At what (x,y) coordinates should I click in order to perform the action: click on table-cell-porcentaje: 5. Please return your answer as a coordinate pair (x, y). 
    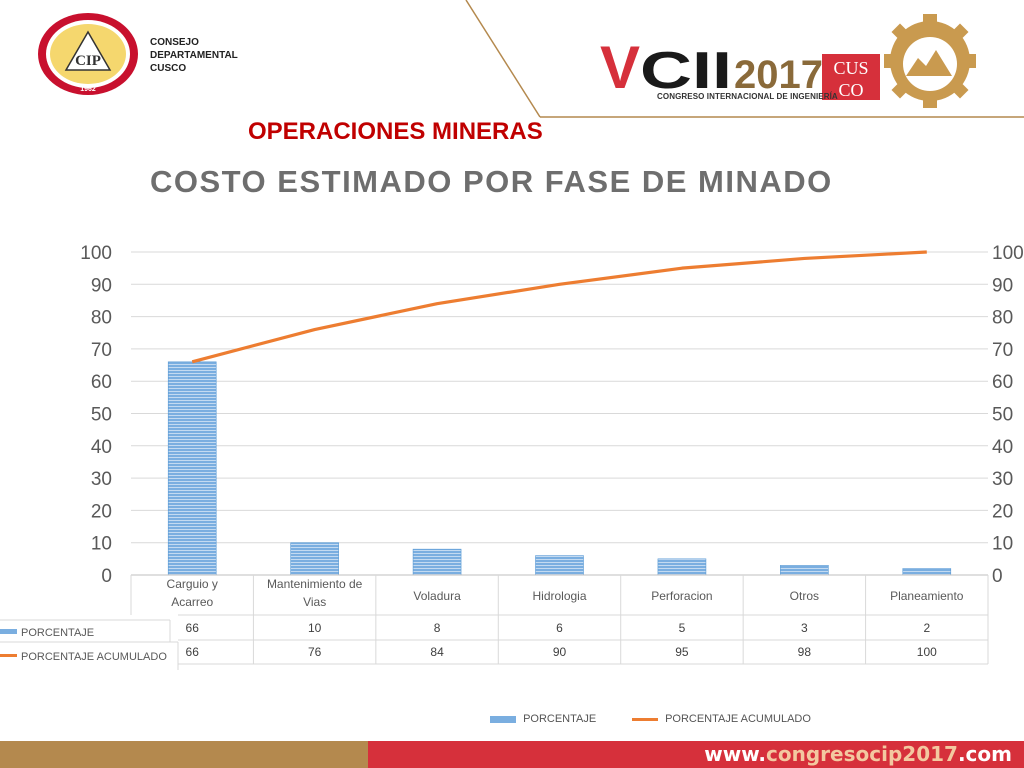
    Looking at the image, I should click on (682, 628).